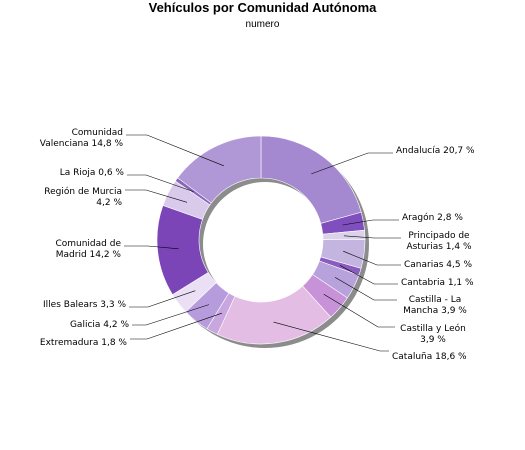 The image size is (525, 450). Describe the element at coordinates (162, 299) in the screenshot. I see `leader-line-illes-balears` at that location.